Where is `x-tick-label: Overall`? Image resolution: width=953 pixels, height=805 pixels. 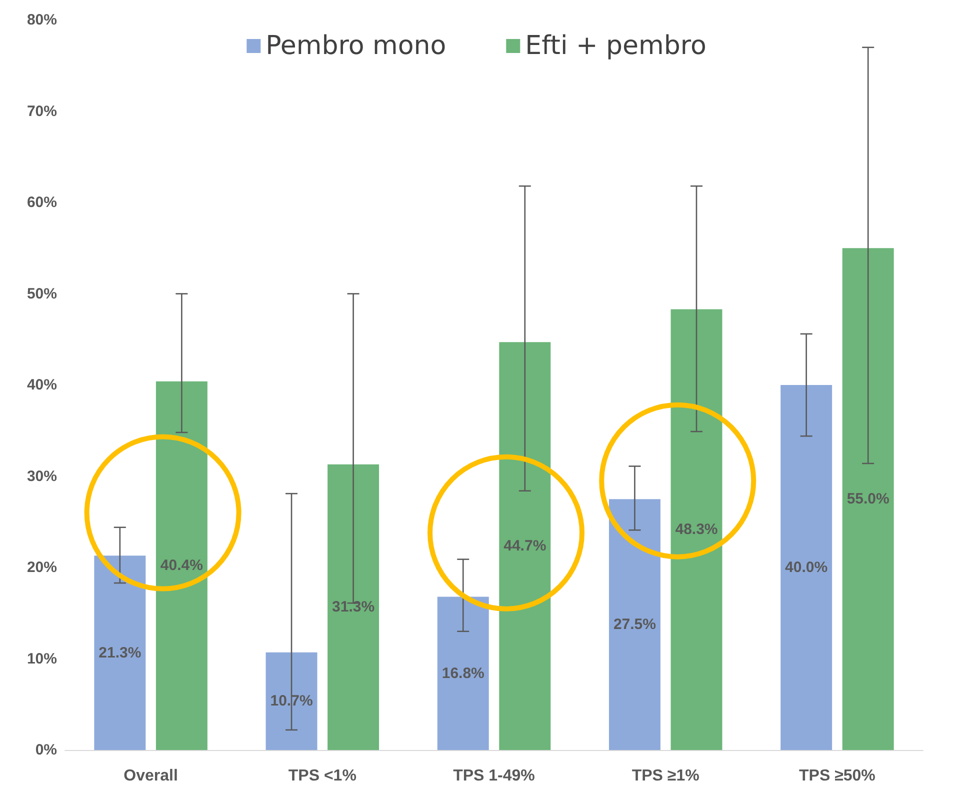 x-tick-label: Overall is located at coordinates (151, 776).